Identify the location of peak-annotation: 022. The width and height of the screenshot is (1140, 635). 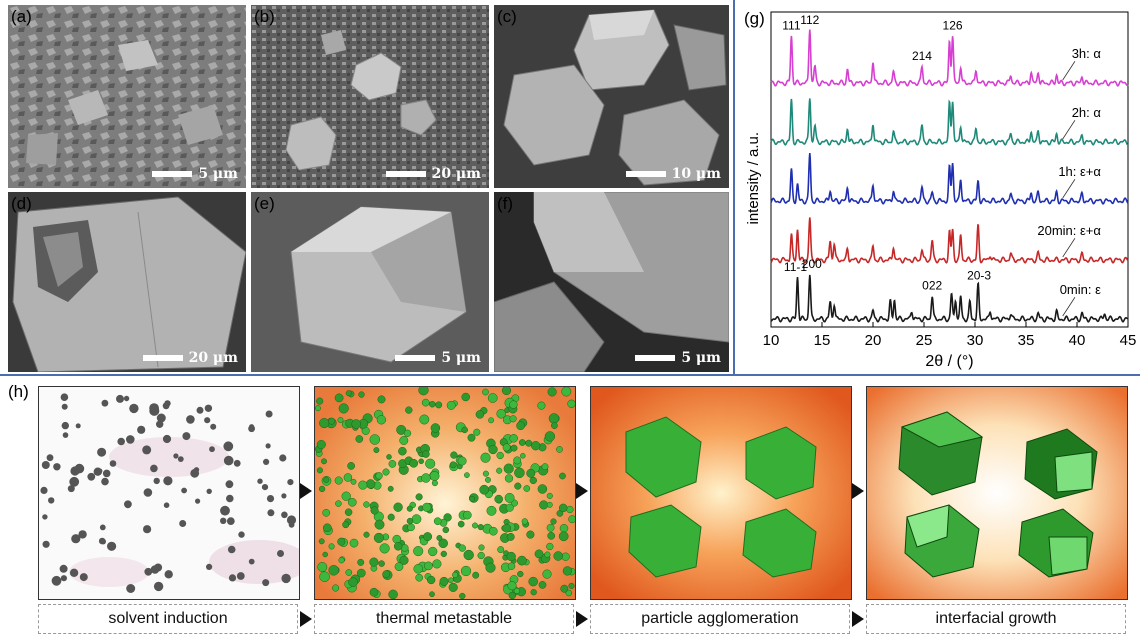
(932, 285).